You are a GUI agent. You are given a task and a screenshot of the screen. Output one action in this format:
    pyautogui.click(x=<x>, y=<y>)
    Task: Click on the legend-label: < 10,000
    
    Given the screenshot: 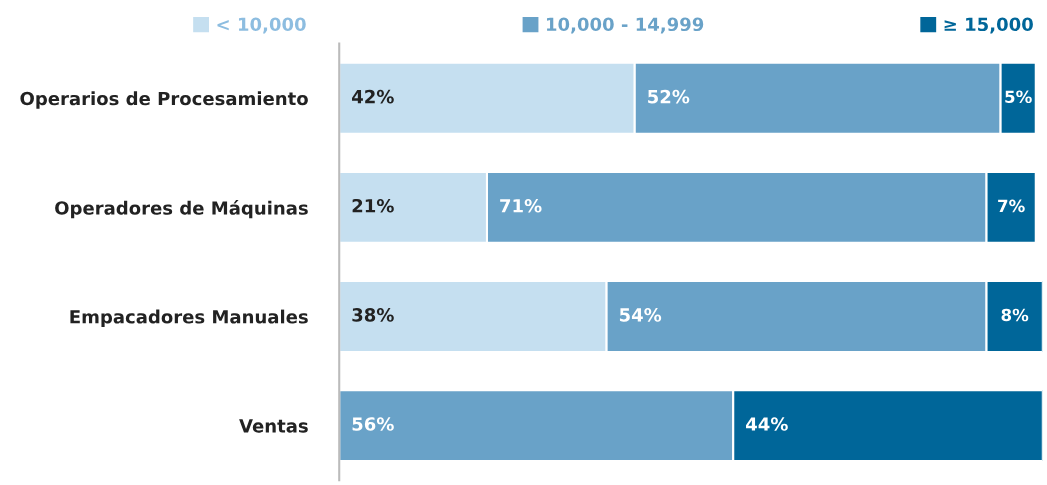 What is the action you would take?
    pyautogui.click(x=261, y=25)
    